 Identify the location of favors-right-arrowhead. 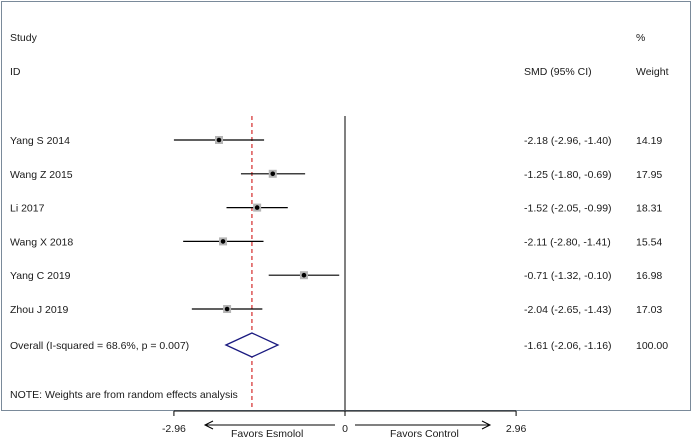
(486, 425).